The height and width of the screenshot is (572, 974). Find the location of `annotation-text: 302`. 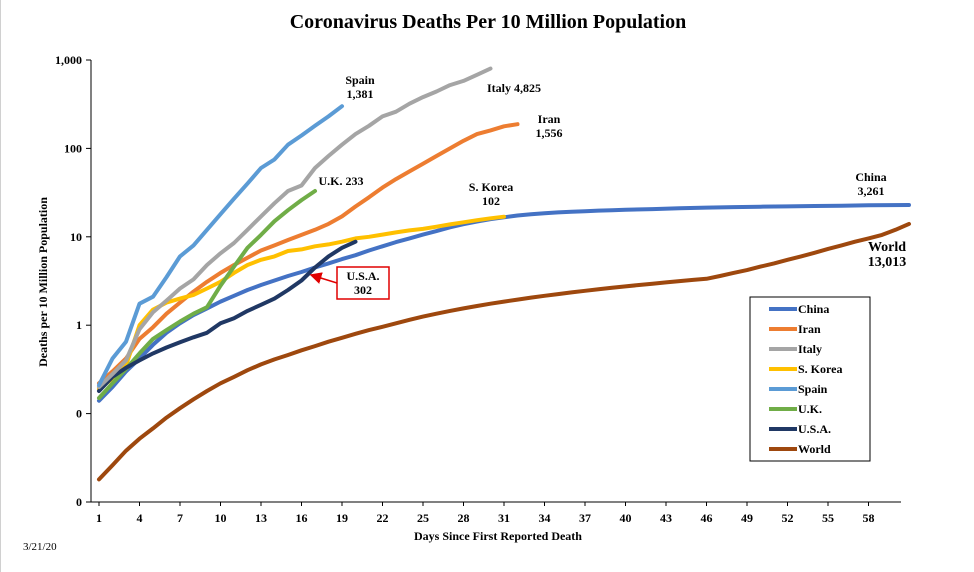

annotation-text: 302 is located at coordinates (363, 290).